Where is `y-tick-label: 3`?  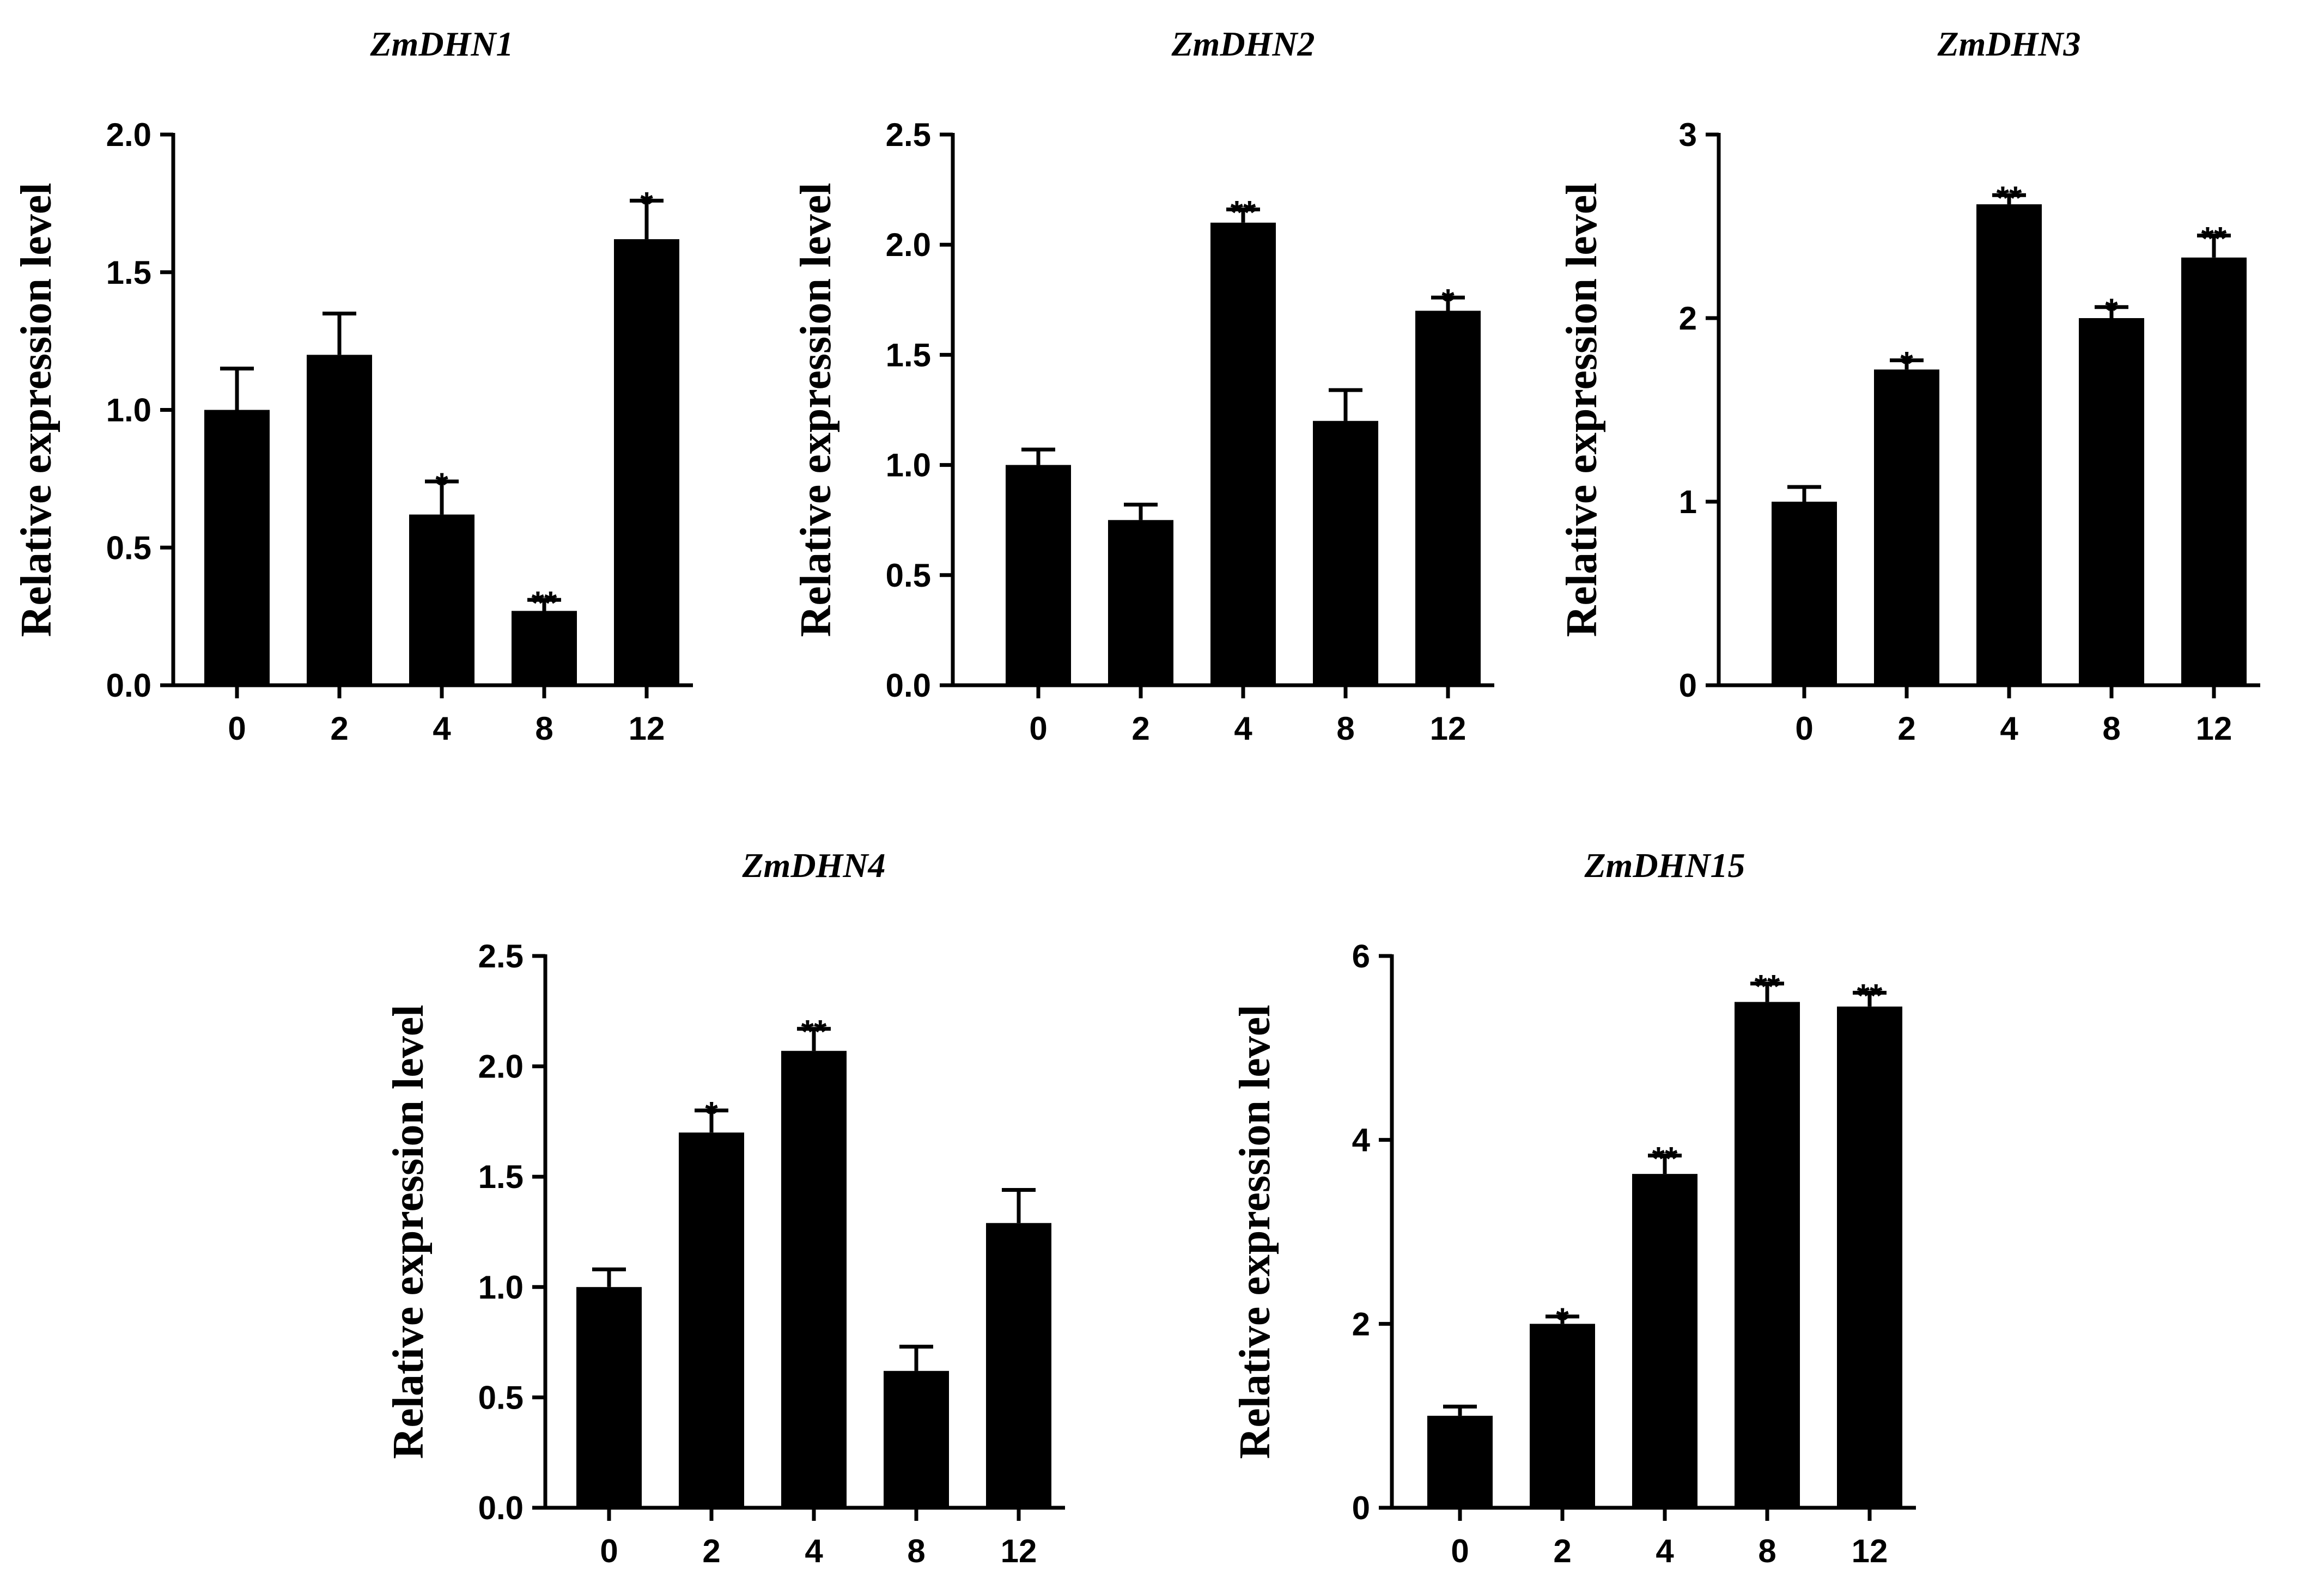 y-tick-label: 3 is located at coordinates (1688, 135).